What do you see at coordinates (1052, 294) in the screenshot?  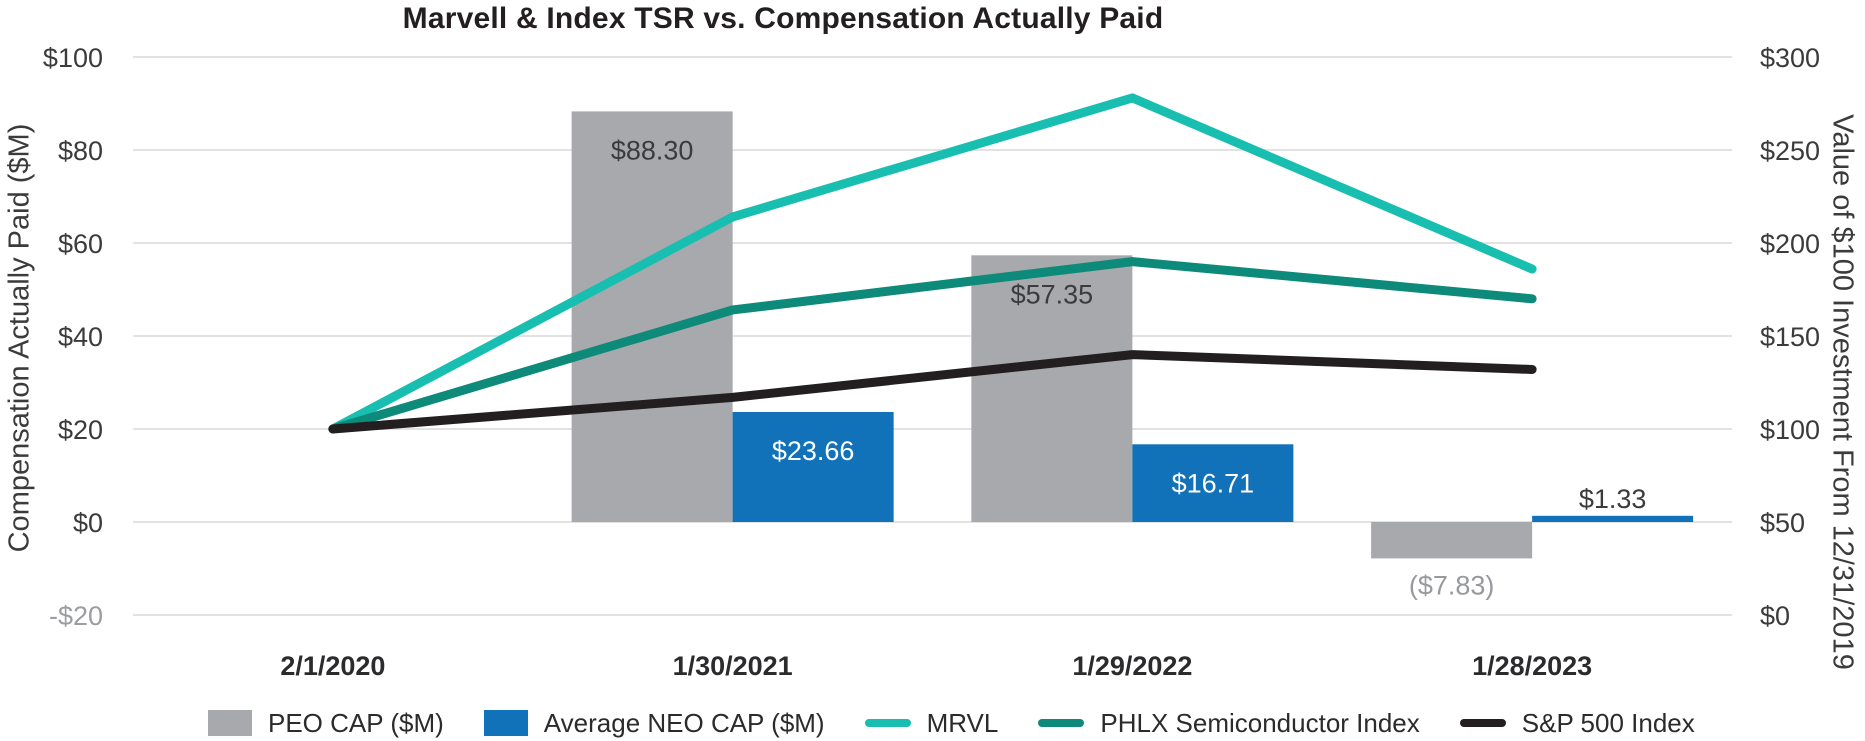 I see `bar-value-label: $57.35` at bounding box center [1052, 294].